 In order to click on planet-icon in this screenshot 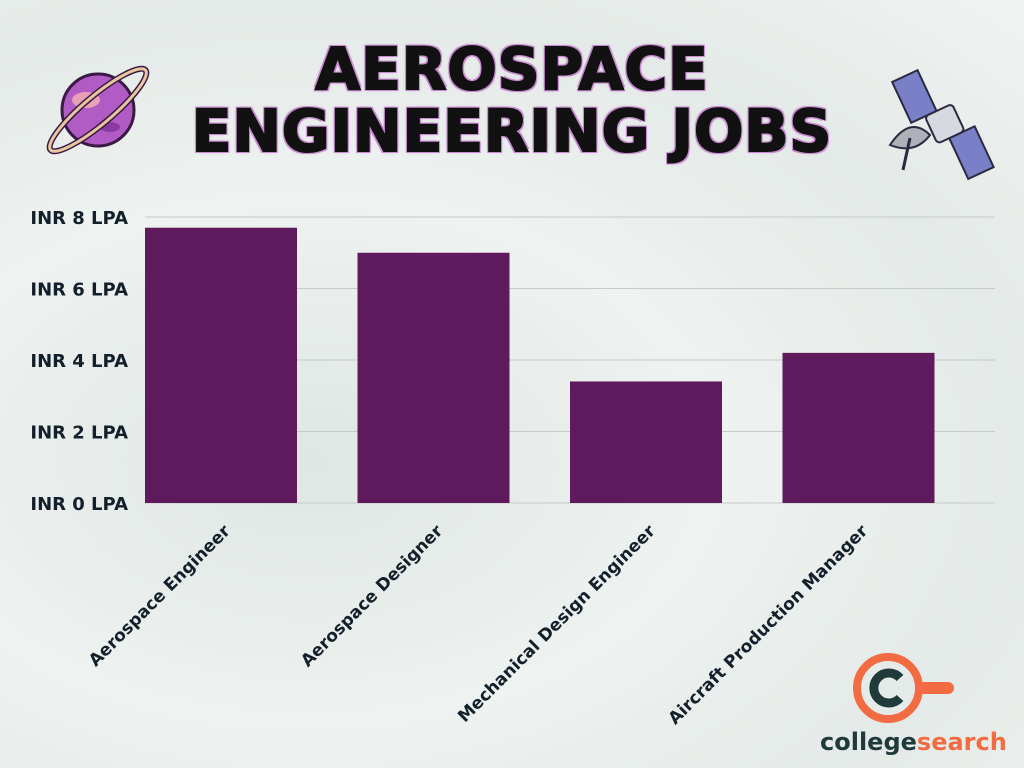, I will do `click(98, 110)`.